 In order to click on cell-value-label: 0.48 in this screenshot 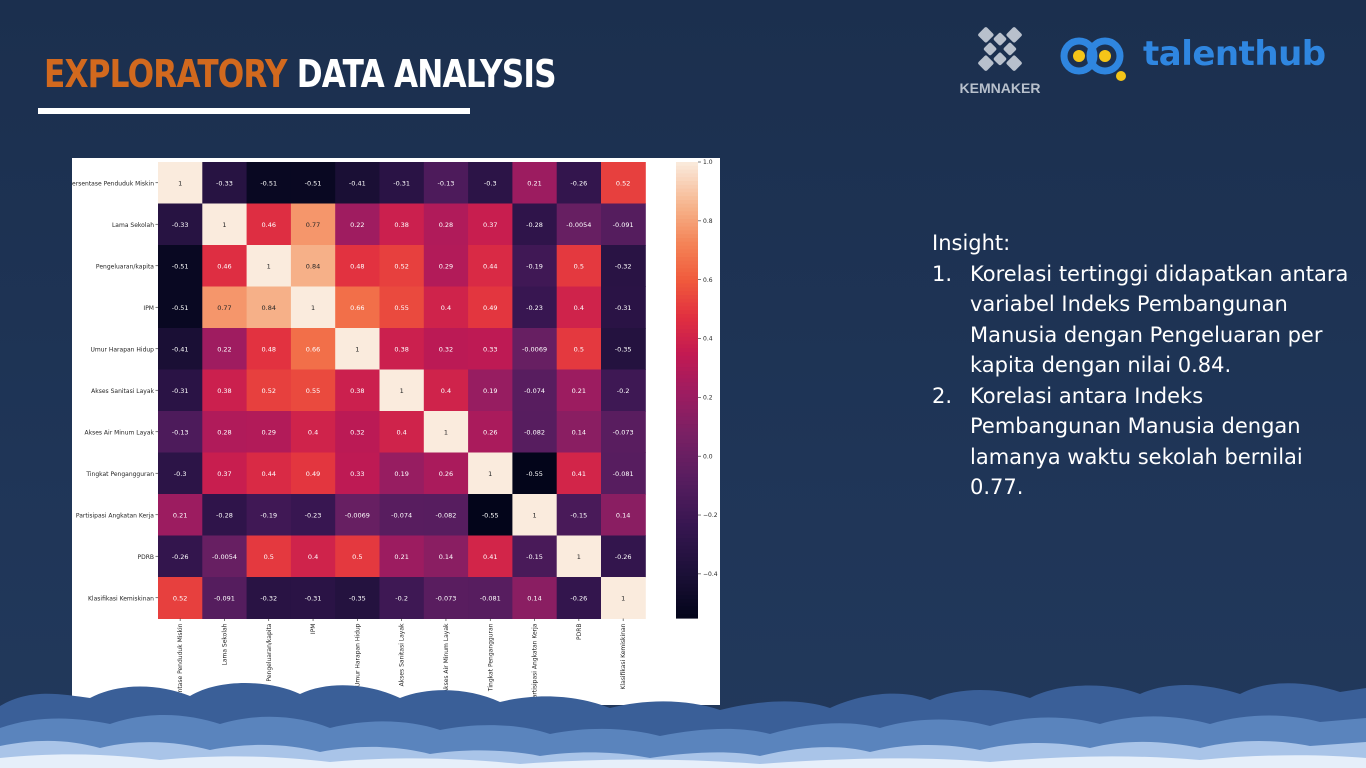, I will do `click(357, 266)`.